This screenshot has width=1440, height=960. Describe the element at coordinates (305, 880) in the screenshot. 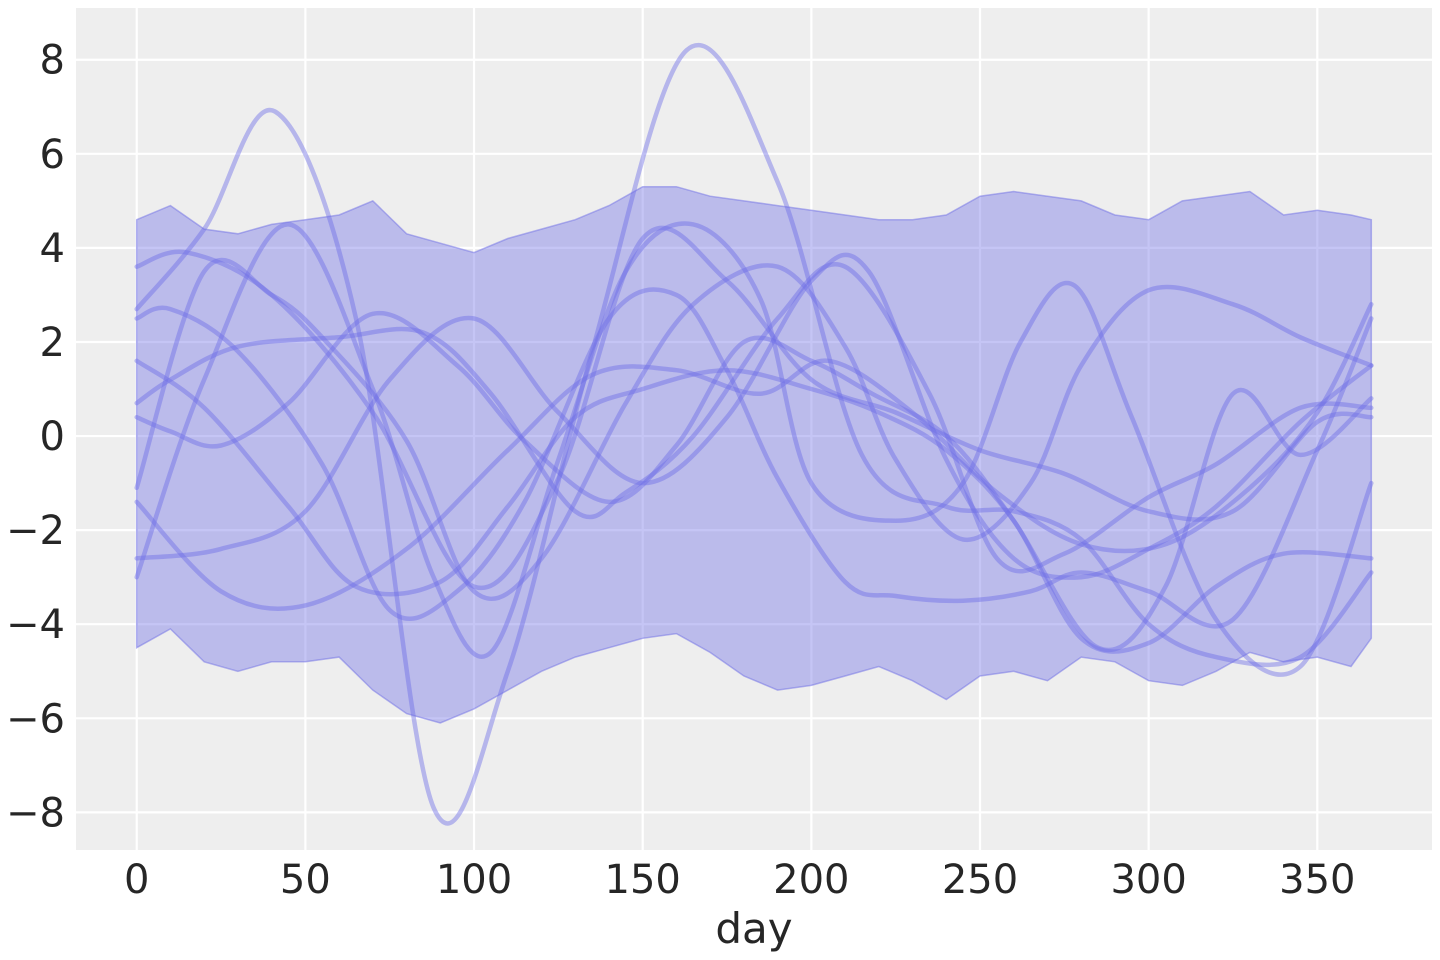

I see `x-tick-label: 50` at that location.